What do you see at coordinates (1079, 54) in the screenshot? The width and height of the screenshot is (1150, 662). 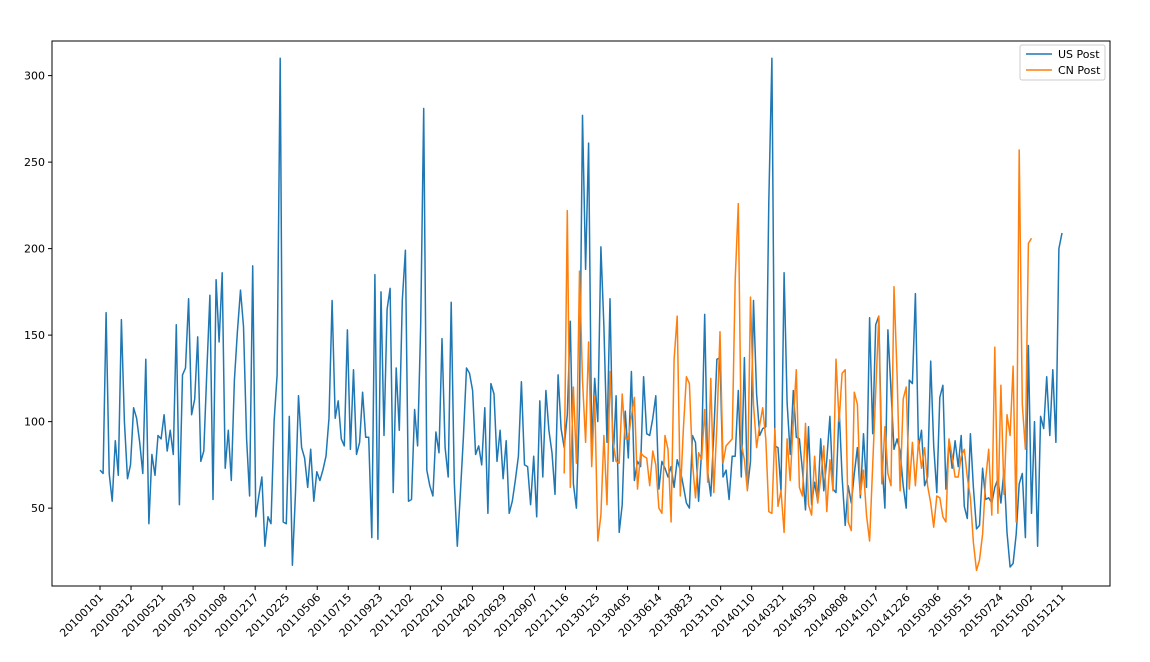 I see `legend-label-us-post: US Post` at bounding box center [1079, 54].